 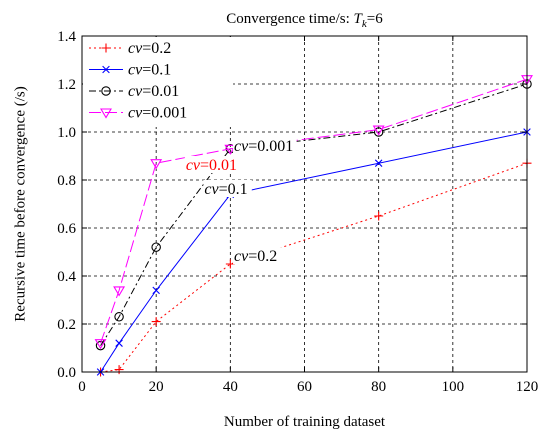 What do you see at coordinates (527, 387) in the screenshot?
I see `x-tick-label: 120` at bounding box center [527, 387].